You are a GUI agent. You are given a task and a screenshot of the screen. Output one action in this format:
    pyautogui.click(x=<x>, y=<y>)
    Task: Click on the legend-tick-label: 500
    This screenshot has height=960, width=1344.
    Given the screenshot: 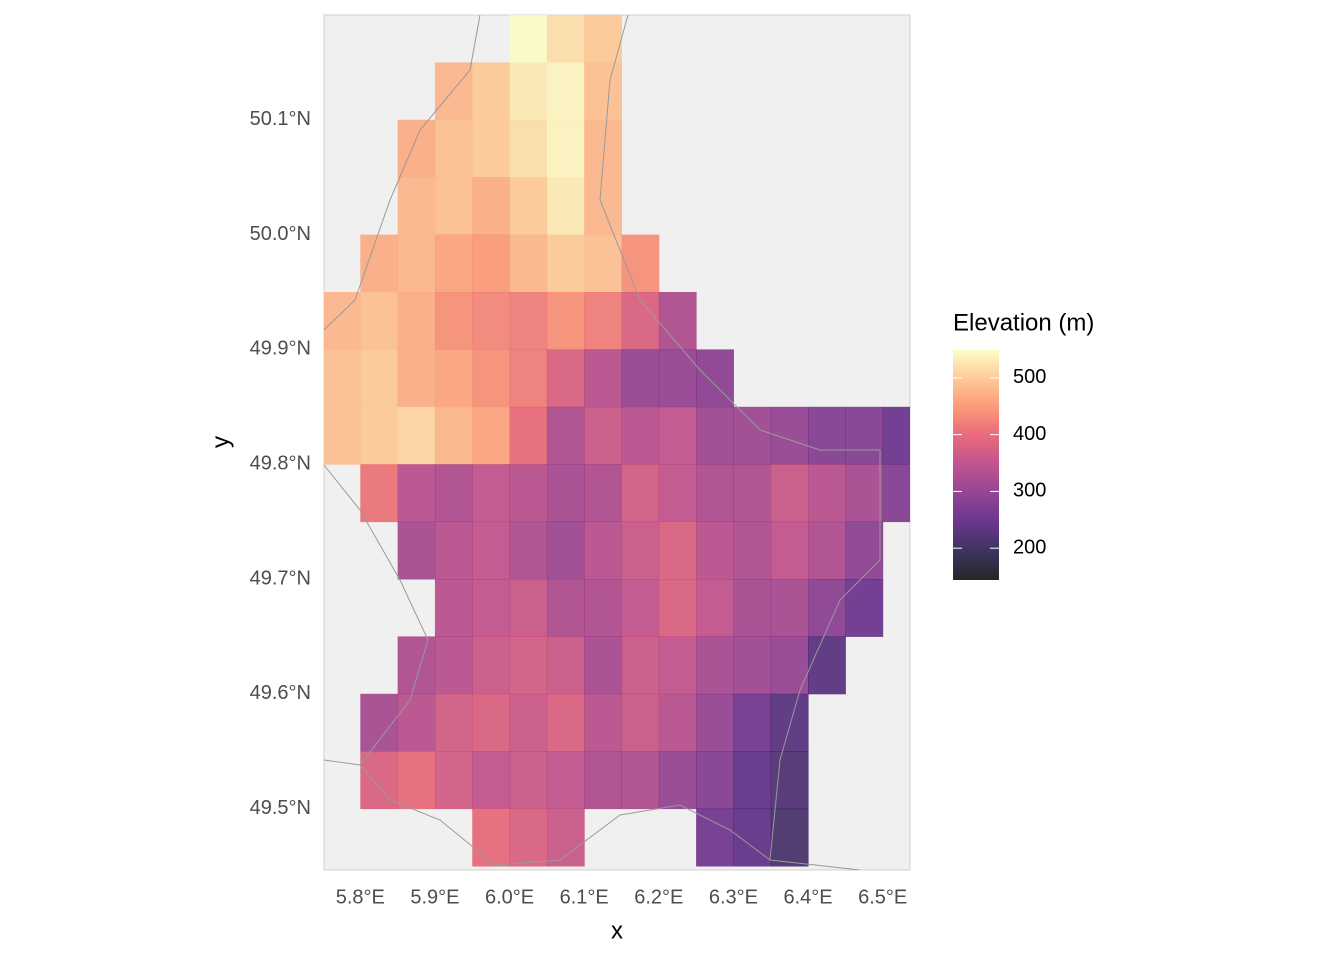 What is the action you would take?
    pyautogui.click(x=1029, y=377)
    